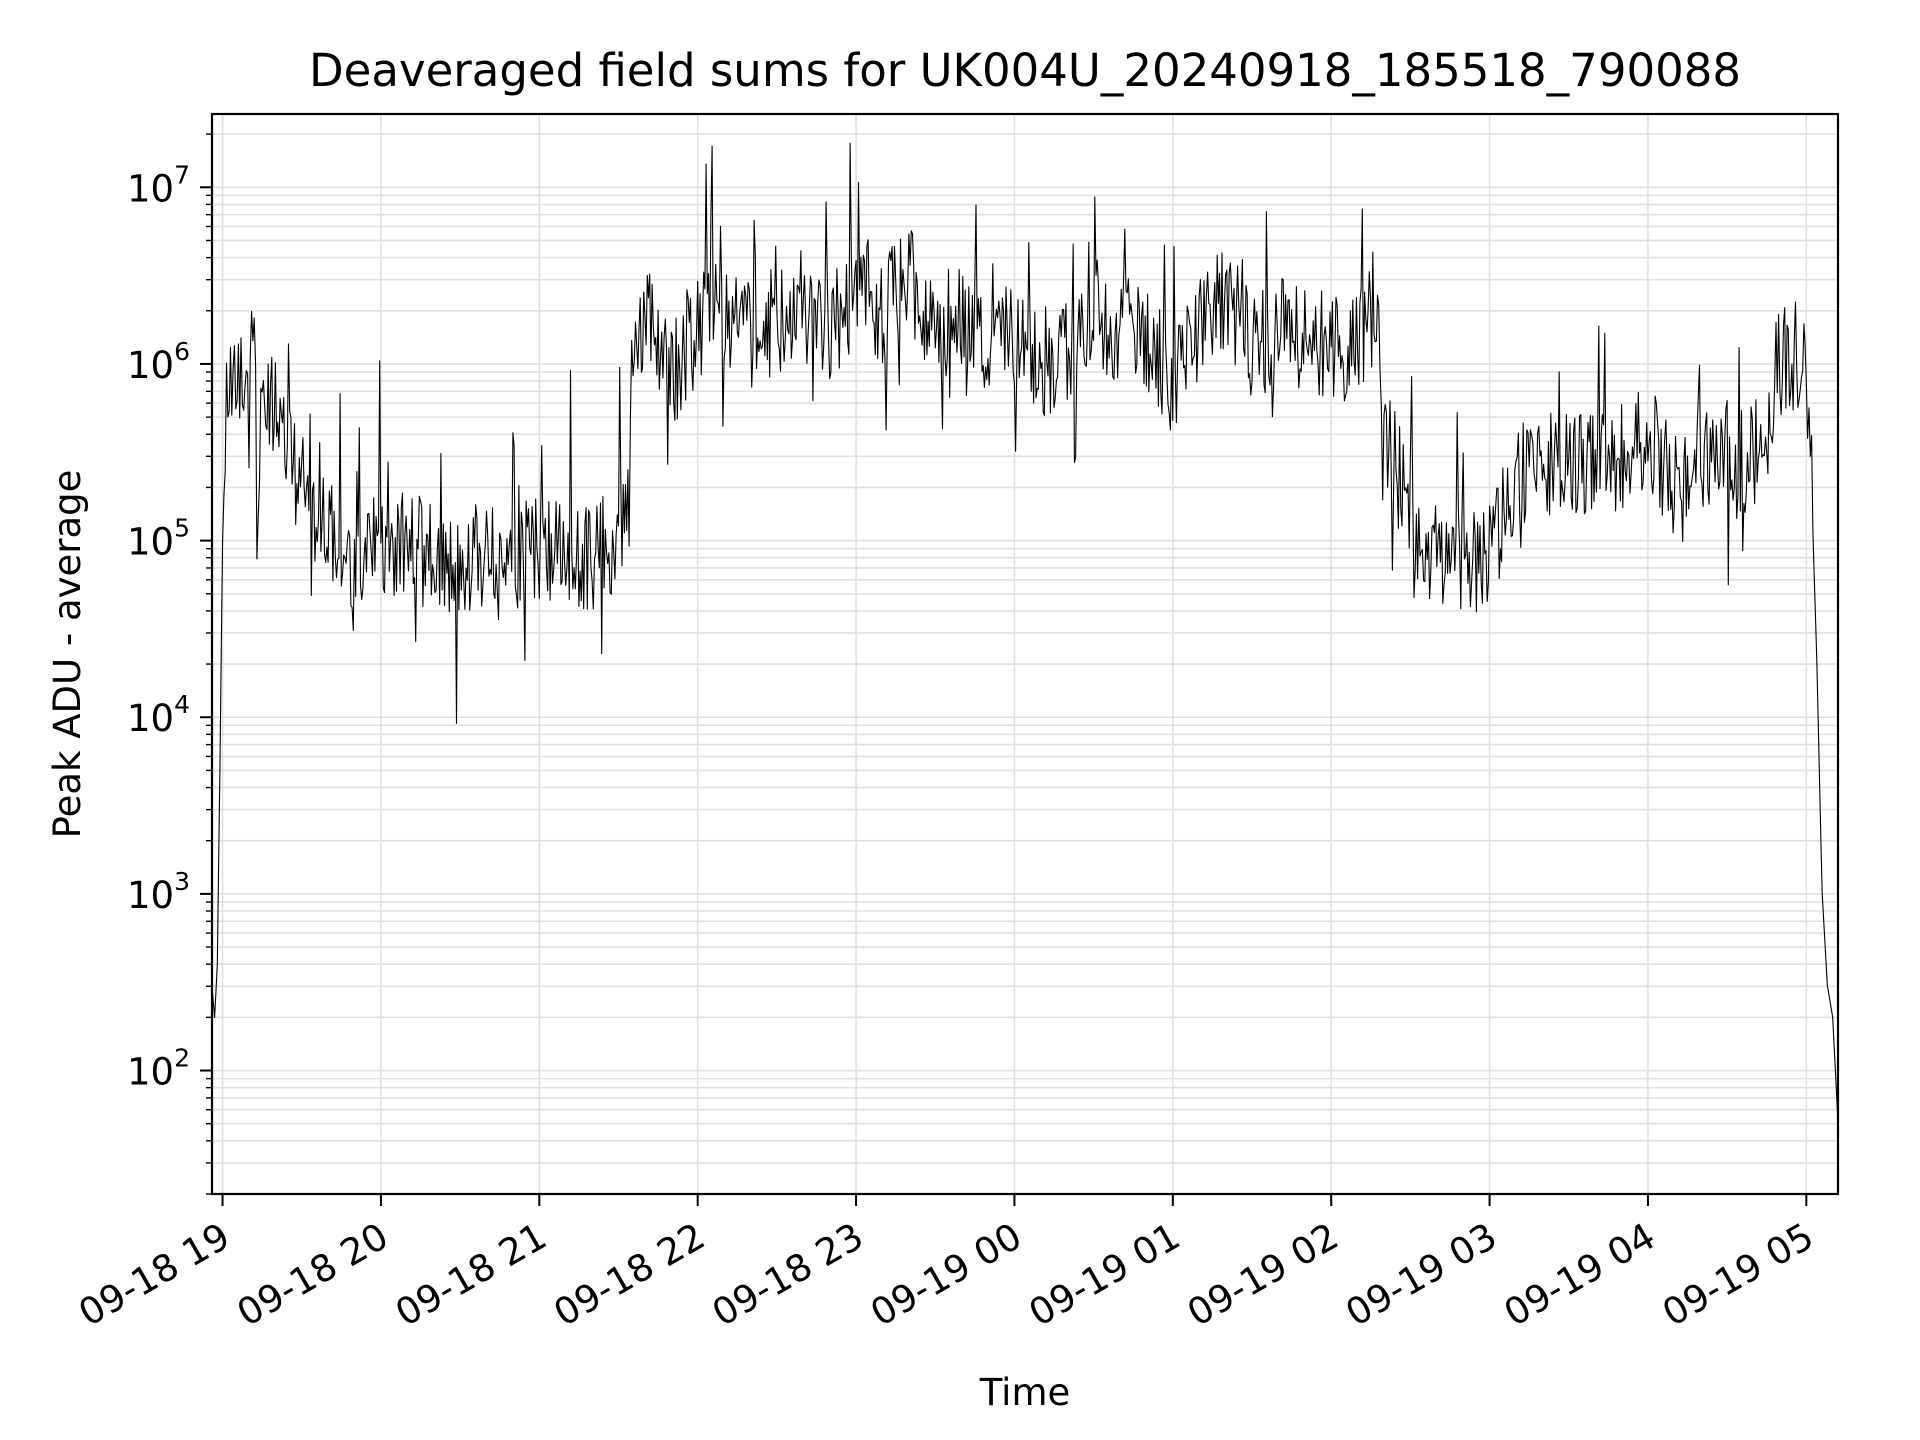  What do you see at coordinates (158, 715) in the screenshot?
I see `y-tick-label: 10⁴` at bounding box center [158, 715].